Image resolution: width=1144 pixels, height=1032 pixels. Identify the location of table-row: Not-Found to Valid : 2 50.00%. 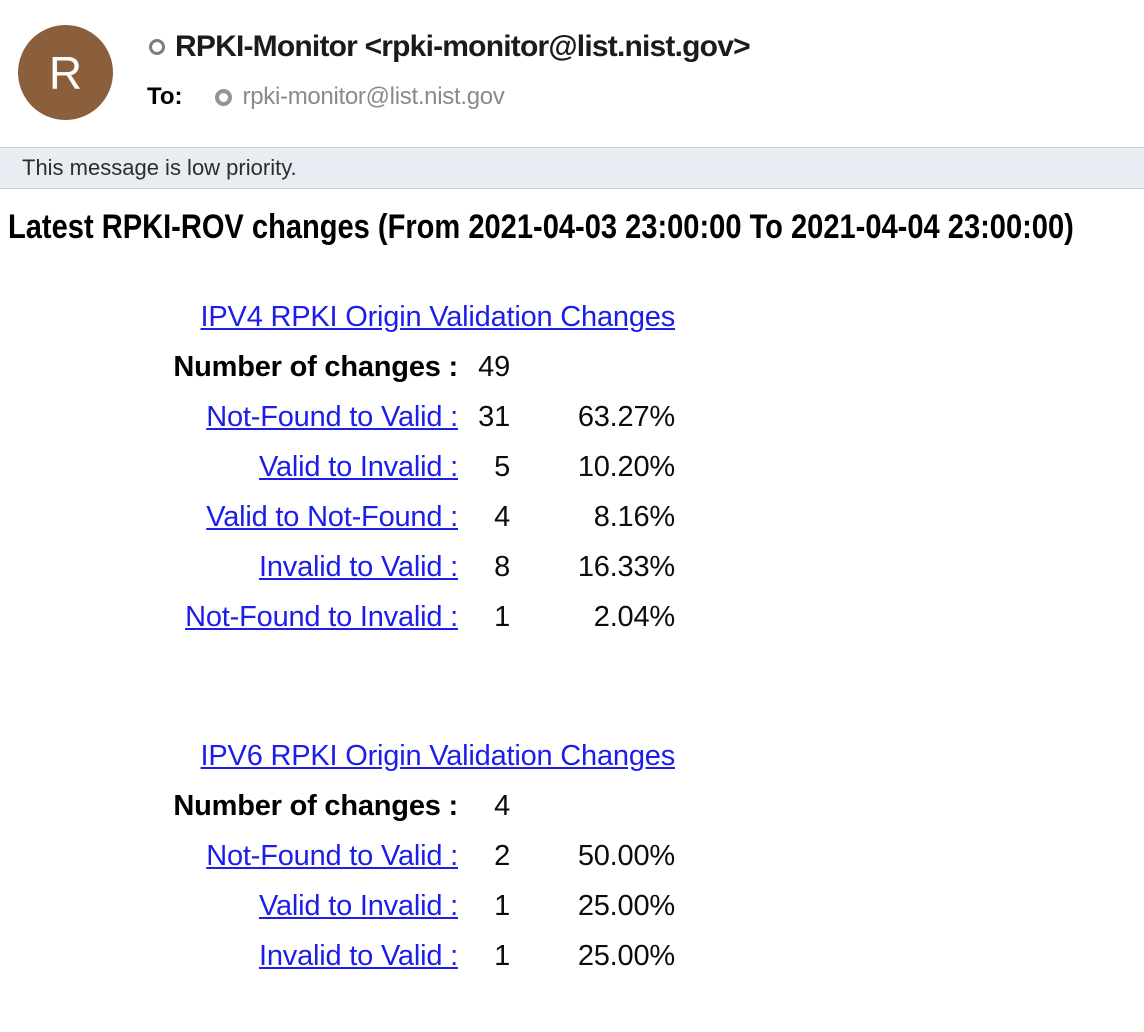
(417, 856).